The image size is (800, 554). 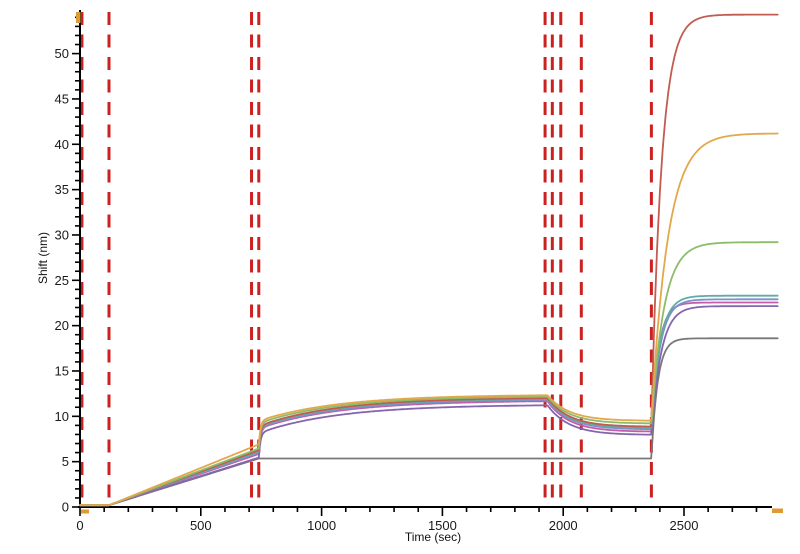 I want to click on y-tick-label: 5, so click(x=65, y=461).